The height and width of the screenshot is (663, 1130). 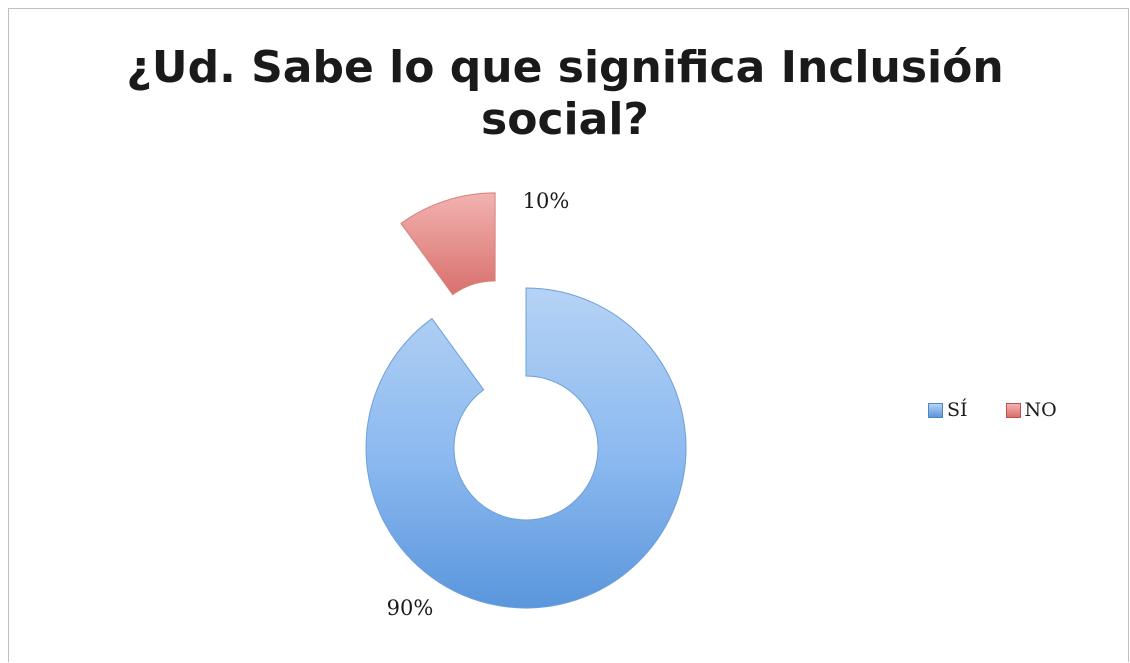 I want to click on data-labels: 90% 10%, so click(x=478, y=404).